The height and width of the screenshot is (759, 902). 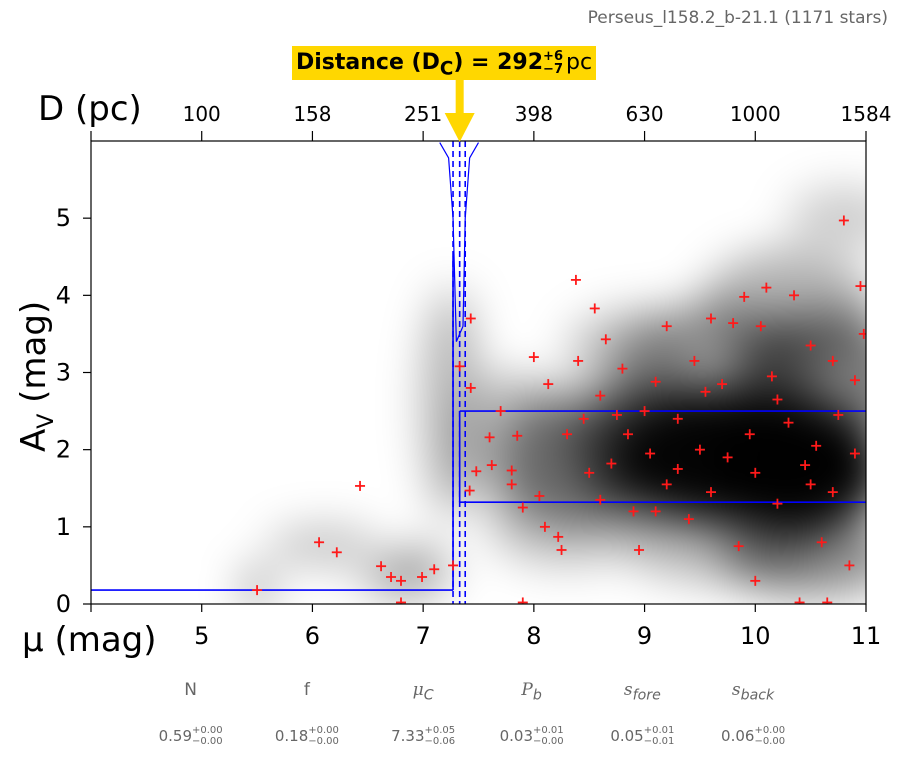 I want to click on x-tick-label-11: 11, so click(x=866, y=636).